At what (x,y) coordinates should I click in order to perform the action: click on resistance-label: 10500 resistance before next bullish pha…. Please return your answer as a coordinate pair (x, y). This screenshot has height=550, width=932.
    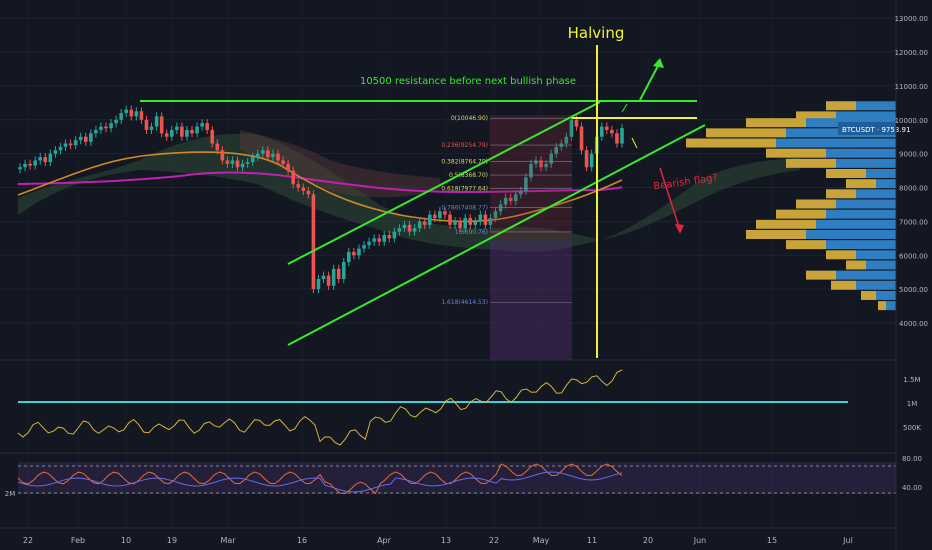
    Looking at the image, I should click on (468, 81).